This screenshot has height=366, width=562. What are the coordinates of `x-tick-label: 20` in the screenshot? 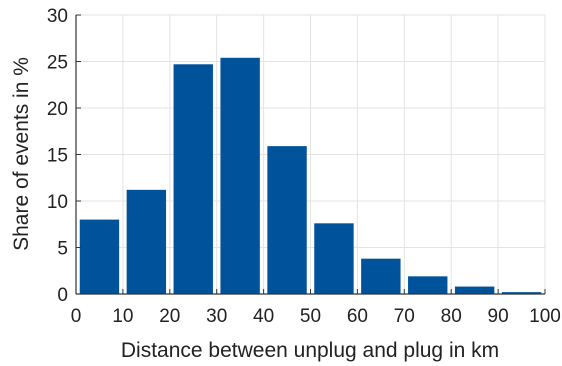 It's located at (169, 316).